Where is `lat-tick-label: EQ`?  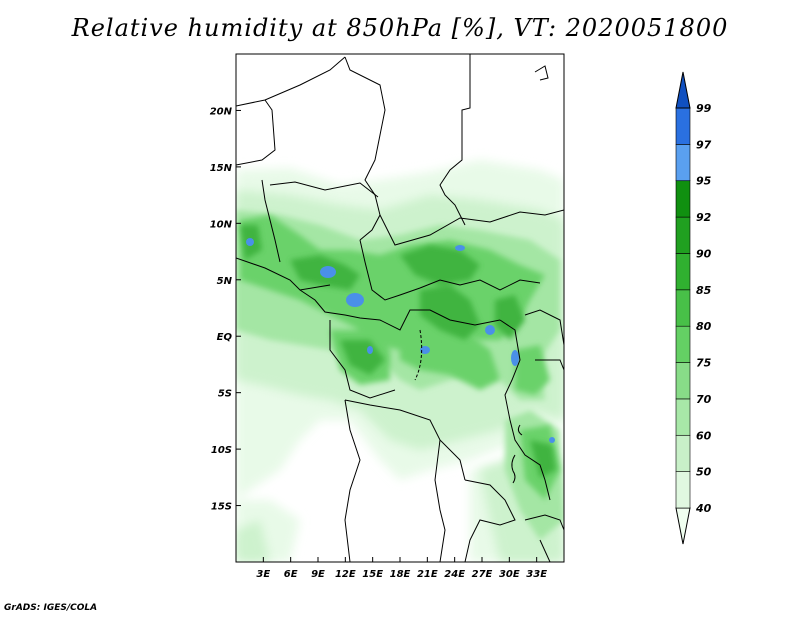 lat-tick-label: EQ is located at coordinates (225, 337).